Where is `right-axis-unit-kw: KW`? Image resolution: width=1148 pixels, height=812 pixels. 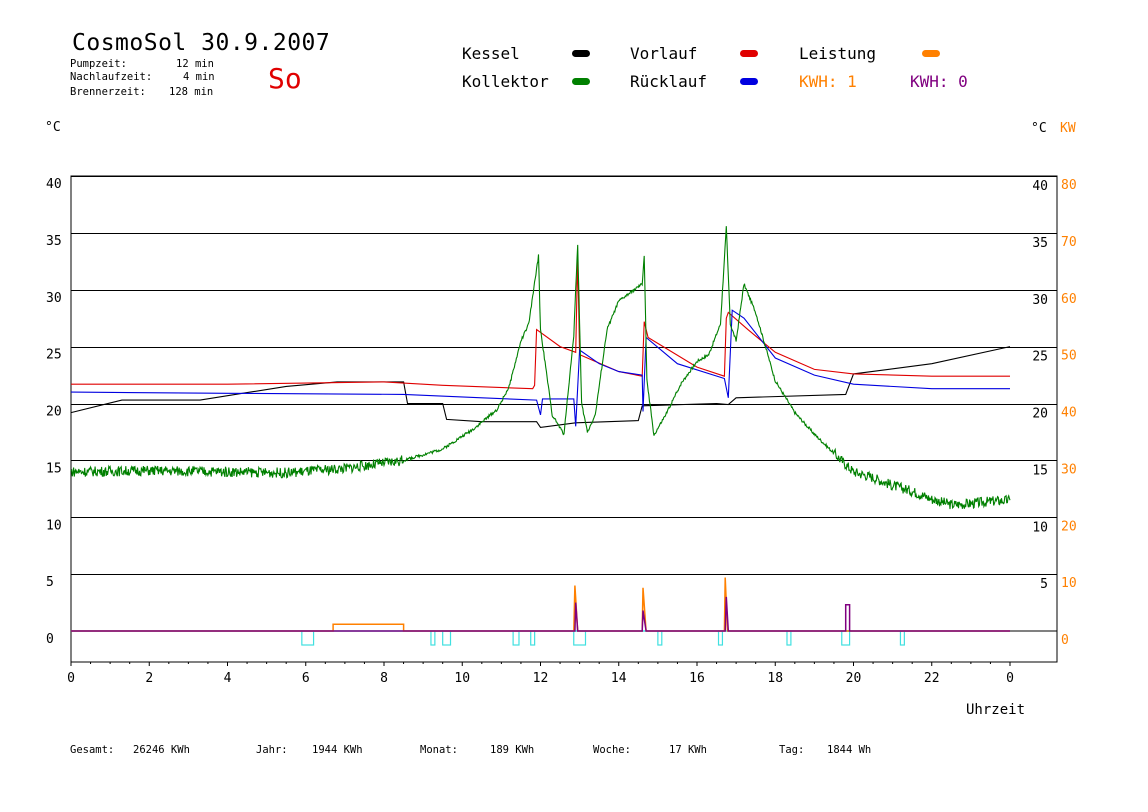
right-axis-unit-kw: KW is located at coordinates (1068, 128).